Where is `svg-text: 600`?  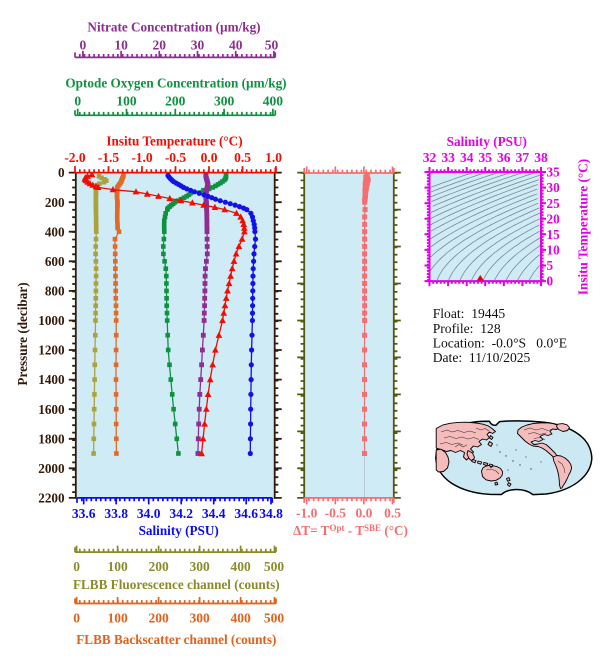
svg-text: 600 is located at coordinates (55, 261).